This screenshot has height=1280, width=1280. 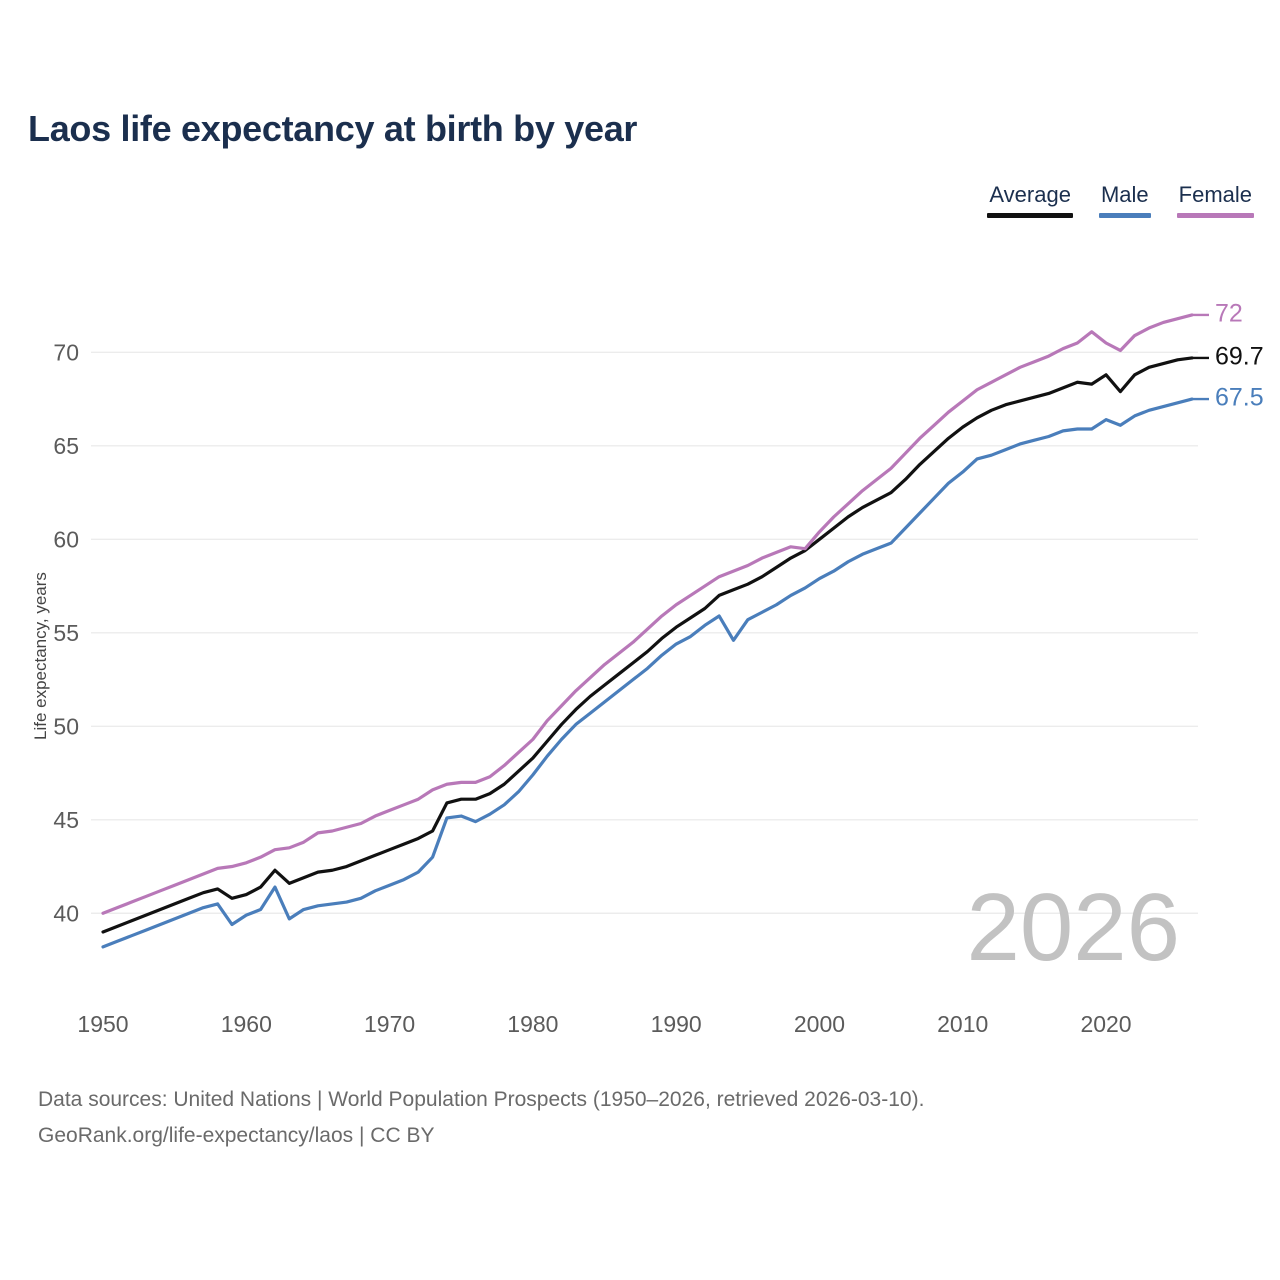 I want to click on y-axis-ticks: 40 45 50 55 60 65 70, so click(x=66, y=632).